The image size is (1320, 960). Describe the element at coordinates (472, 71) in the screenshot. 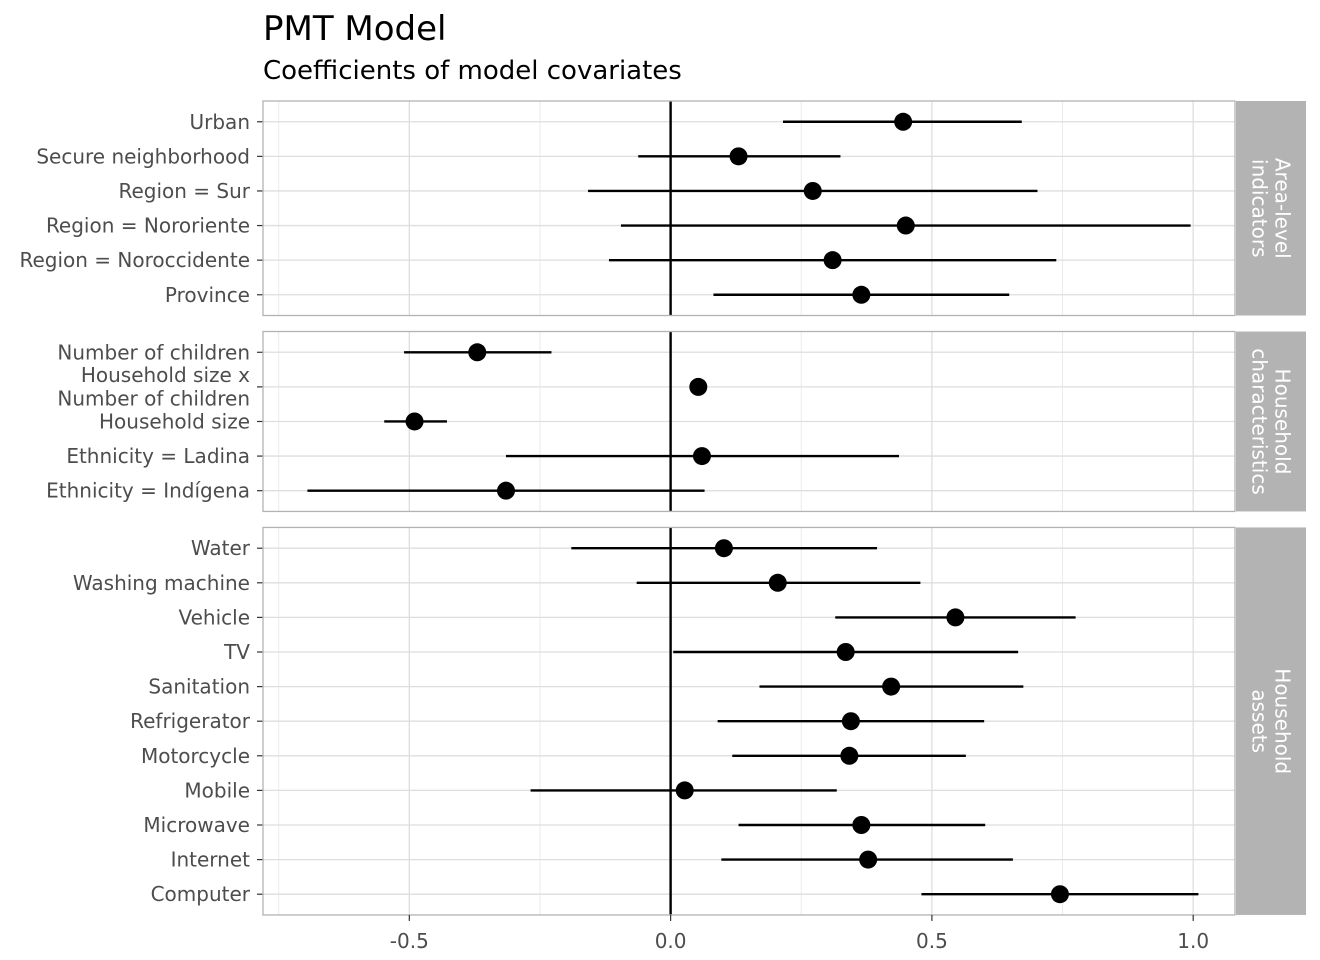

I see `chart-subtitle: Coefficients of model covariates` at that location.